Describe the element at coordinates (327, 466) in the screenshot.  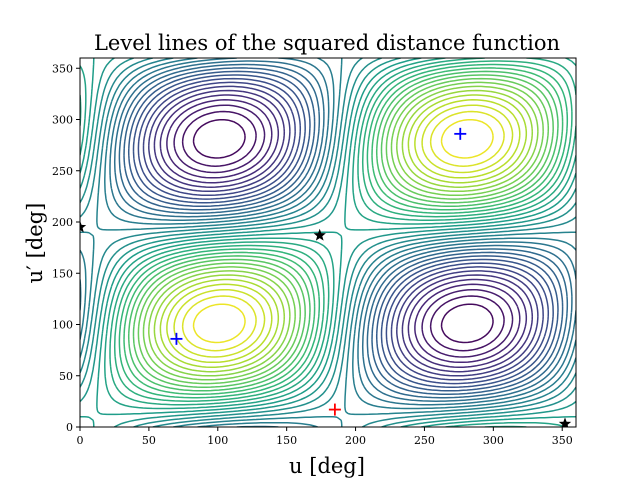
I see `x-axis-label: u [deg]` at that location.